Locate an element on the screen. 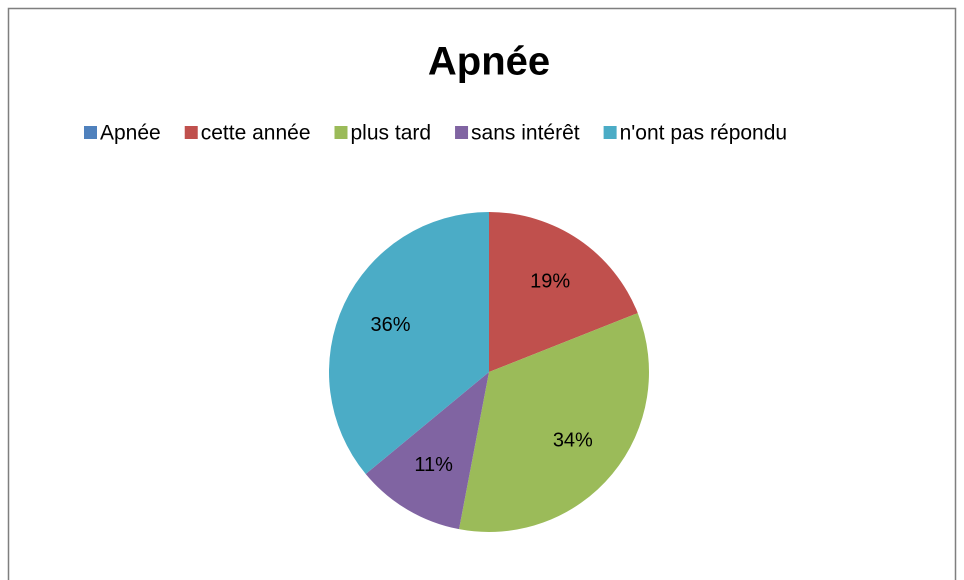  legend-label: cette année is located at coordinates (256, 133).